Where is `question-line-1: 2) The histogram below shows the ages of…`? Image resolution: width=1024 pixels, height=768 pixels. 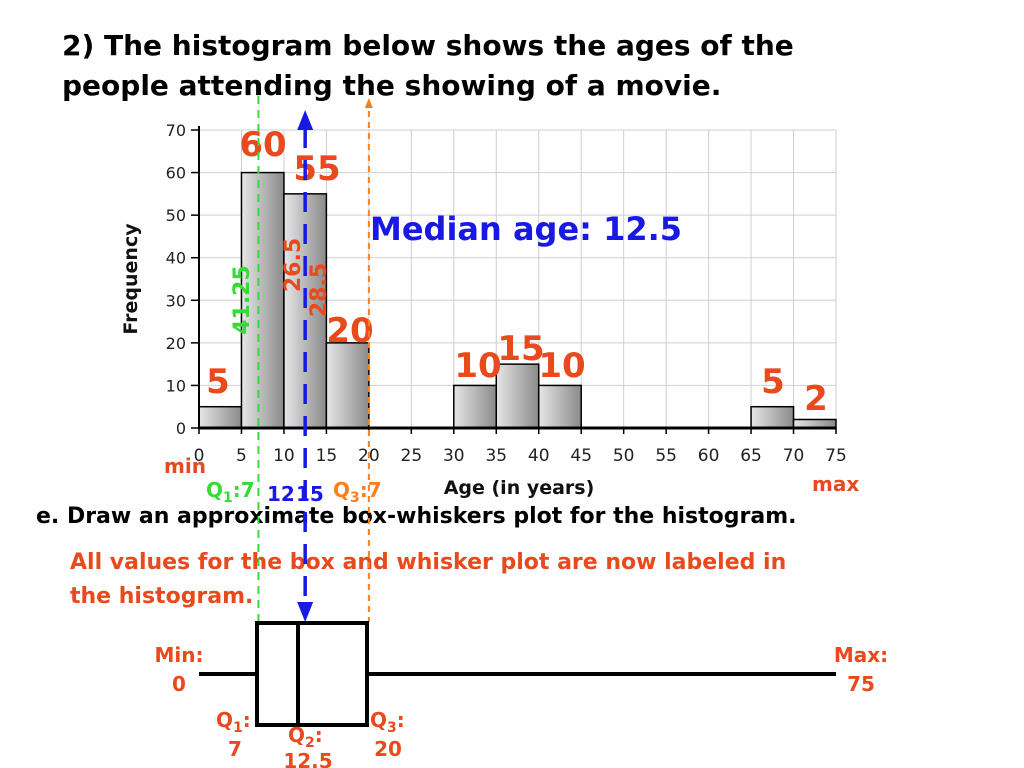 question-line-1: 2) The histogram below shows the ages of… is located at coordinates (428, 45).